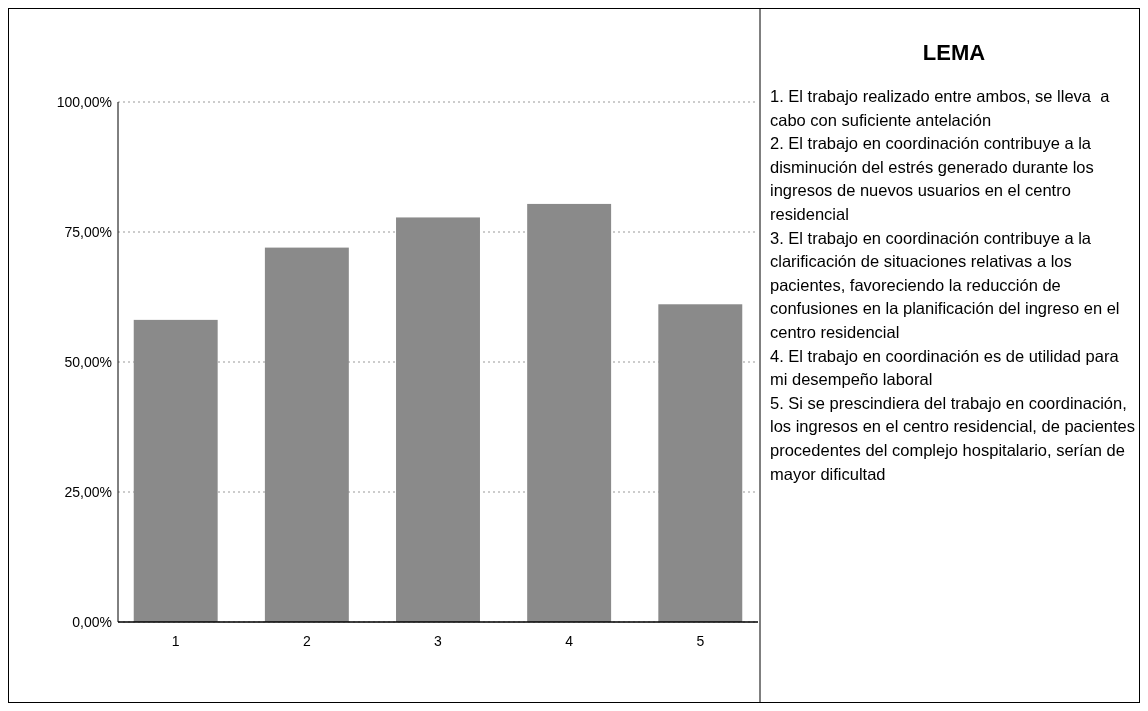  I want to click on x-tick-label: 1, so click(175, 641).